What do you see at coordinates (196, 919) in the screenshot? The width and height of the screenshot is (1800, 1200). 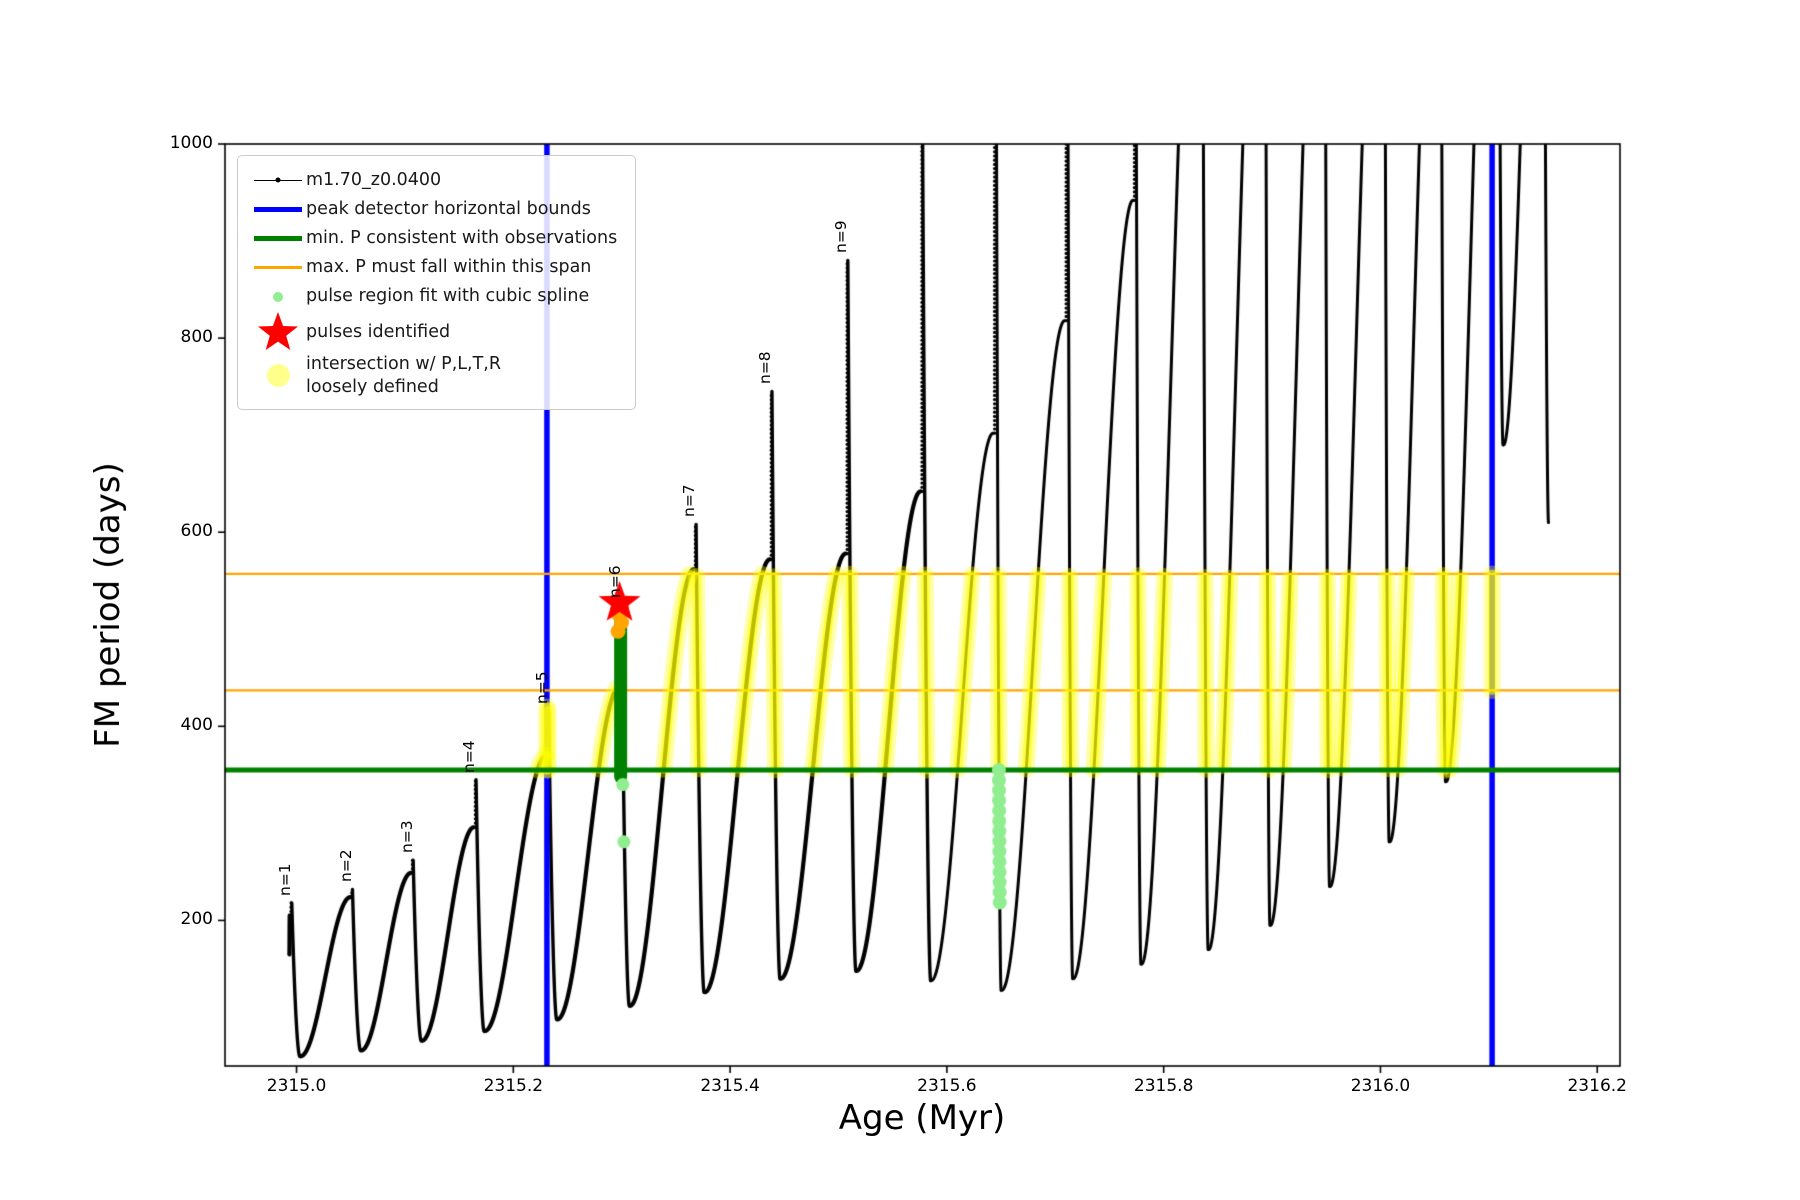 I see `y-tick-label: 200` at bounding box center [196, 919].